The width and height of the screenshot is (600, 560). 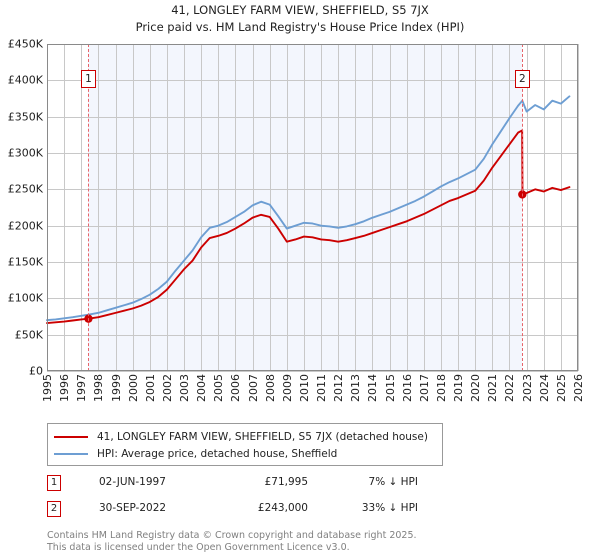 What do you see at coordinates (247, 487) in the screenshot?
I see `table-row: 1 02-JUN-1997 £71,995 7% ↓ HPI` at bounding box center [247, 487].